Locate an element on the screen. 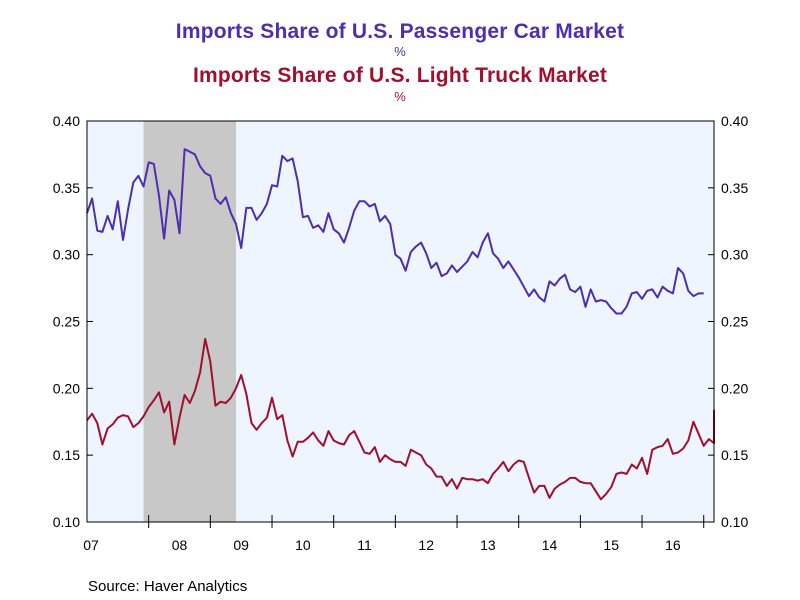 This screenshot has width=800, height=600. x-tick-label: 13 is located at coordinates (488, 545).